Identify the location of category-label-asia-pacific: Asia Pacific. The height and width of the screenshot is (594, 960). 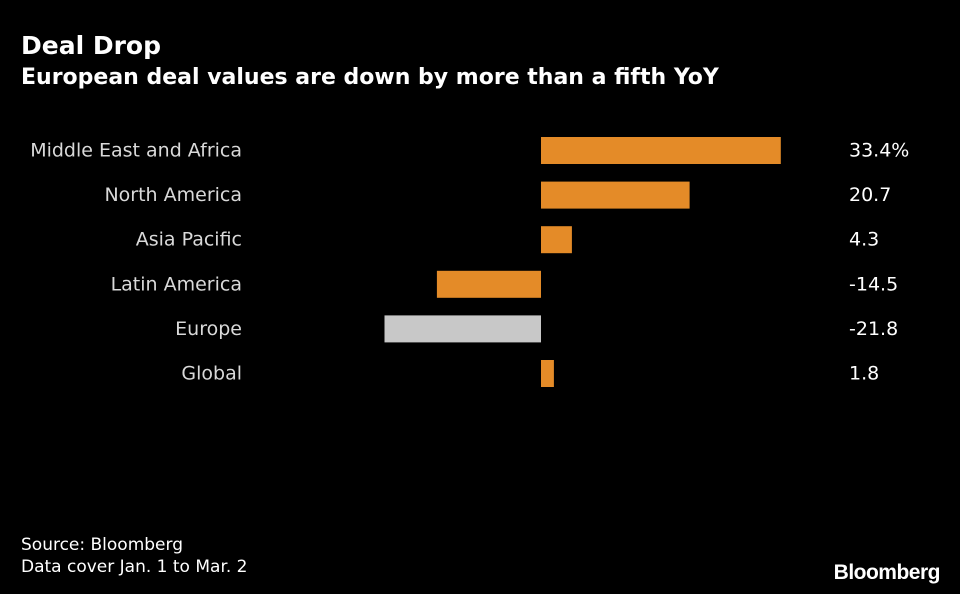
(189, 240).